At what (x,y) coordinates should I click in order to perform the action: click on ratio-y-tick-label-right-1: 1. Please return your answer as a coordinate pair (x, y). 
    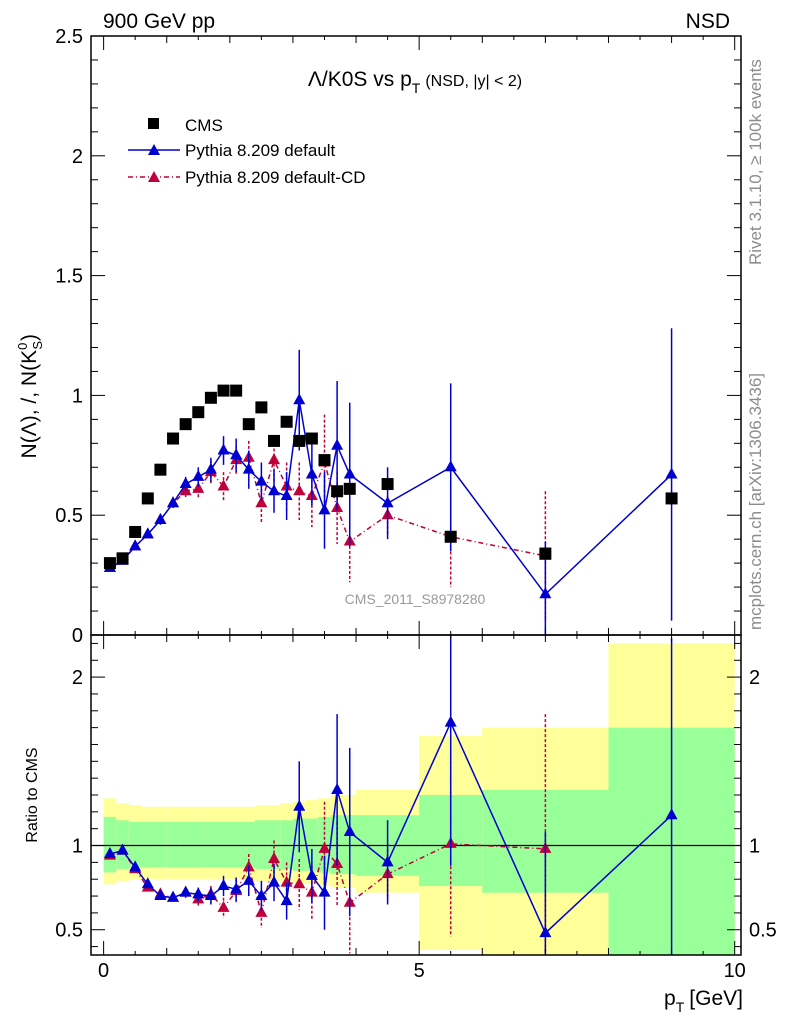
    Looking at the image, I should click on (754, 847).